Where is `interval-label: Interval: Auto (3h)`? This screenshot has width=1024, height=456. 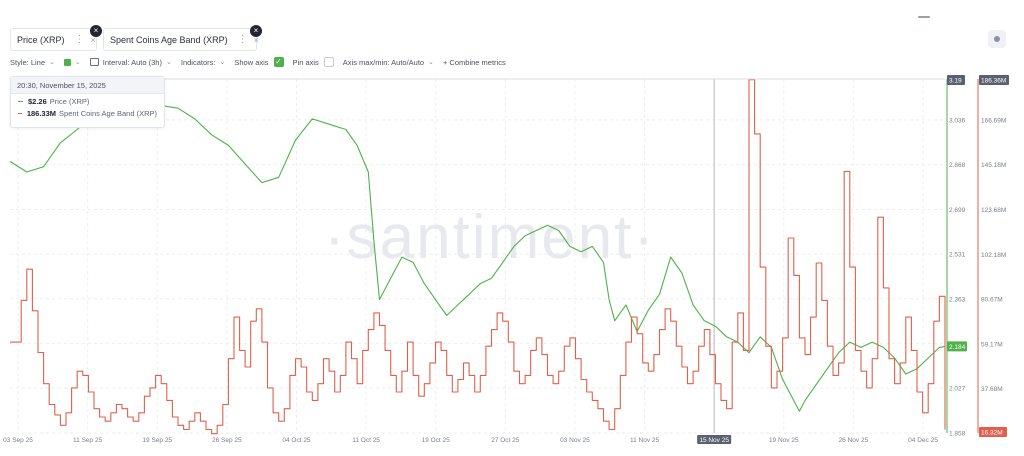
interval-label: Interval: Auto (3h) is located at coordinates (132, 62).